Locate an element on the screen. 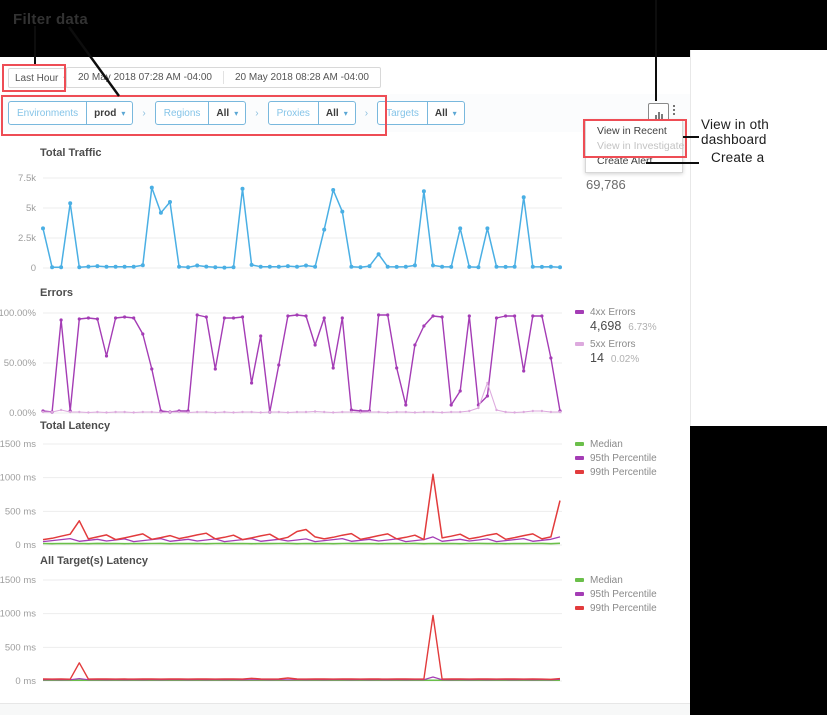 The height and width of the screenshot is (715, 827). svg-text: 100.00% is located at coordinates (18, 313).